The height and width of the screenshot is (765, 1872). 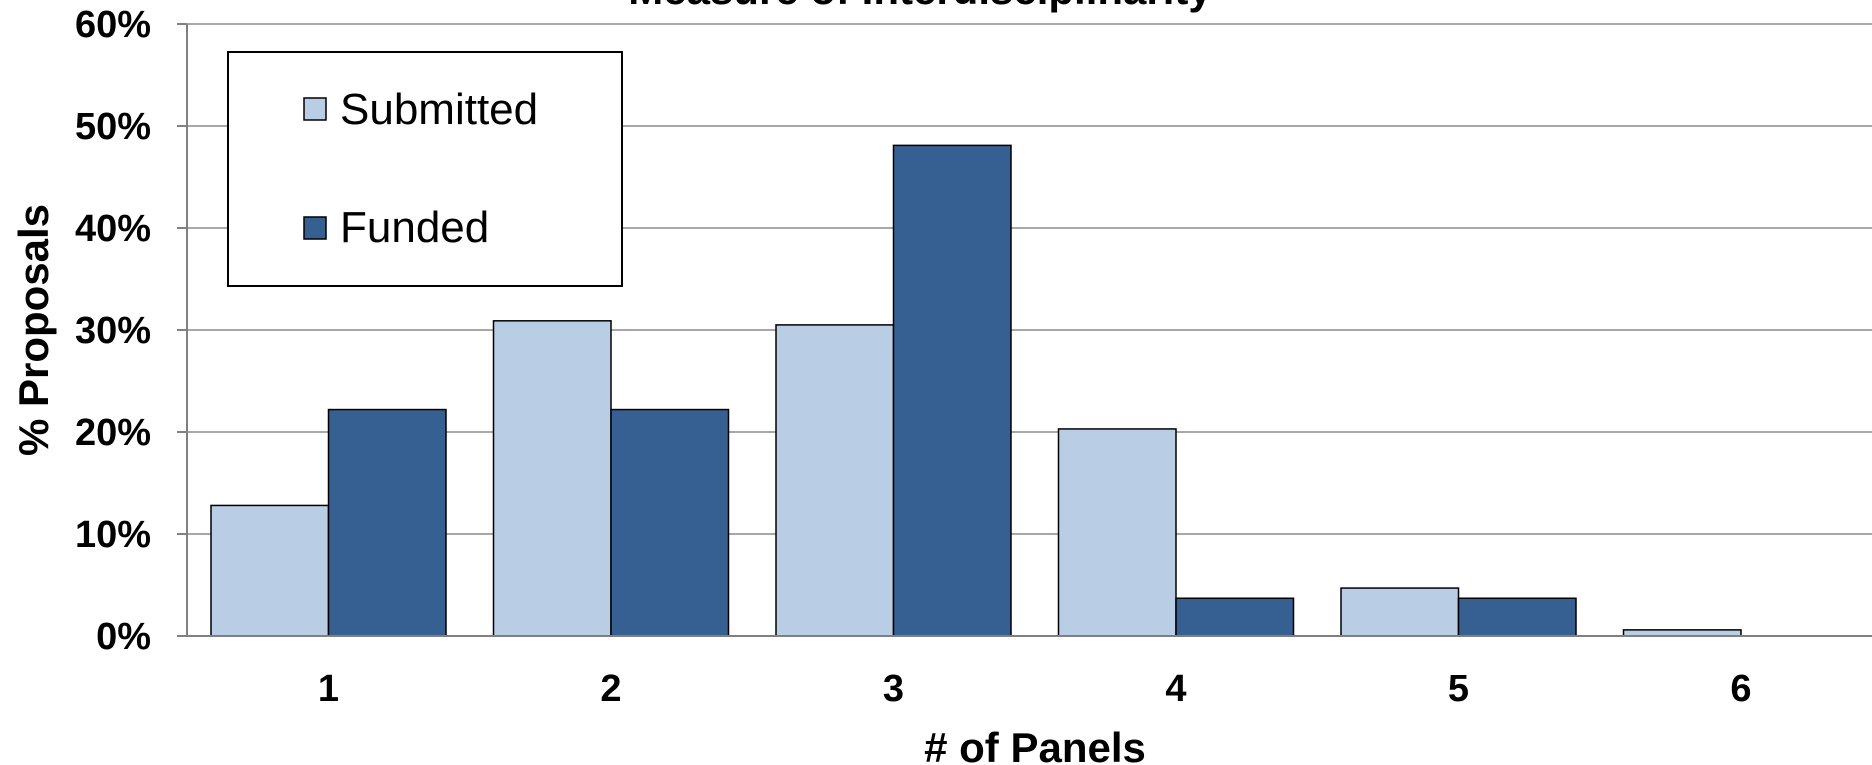 I want to click on x-tick-labels: 1 2 3 4 5 6, so click(x=1035, y=689).